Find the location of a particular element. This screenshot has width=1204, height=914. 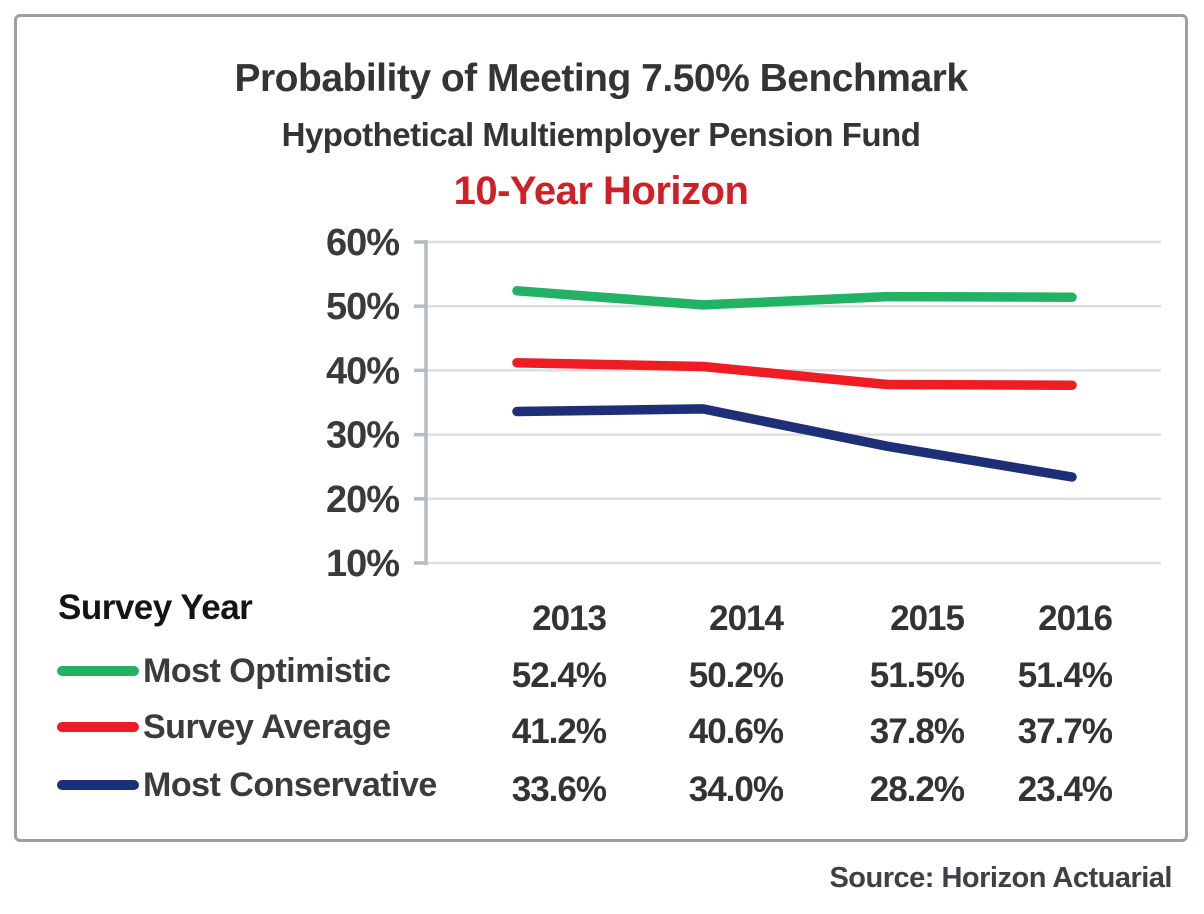

table-value: 52.4% is located at coordinates (559, 675).